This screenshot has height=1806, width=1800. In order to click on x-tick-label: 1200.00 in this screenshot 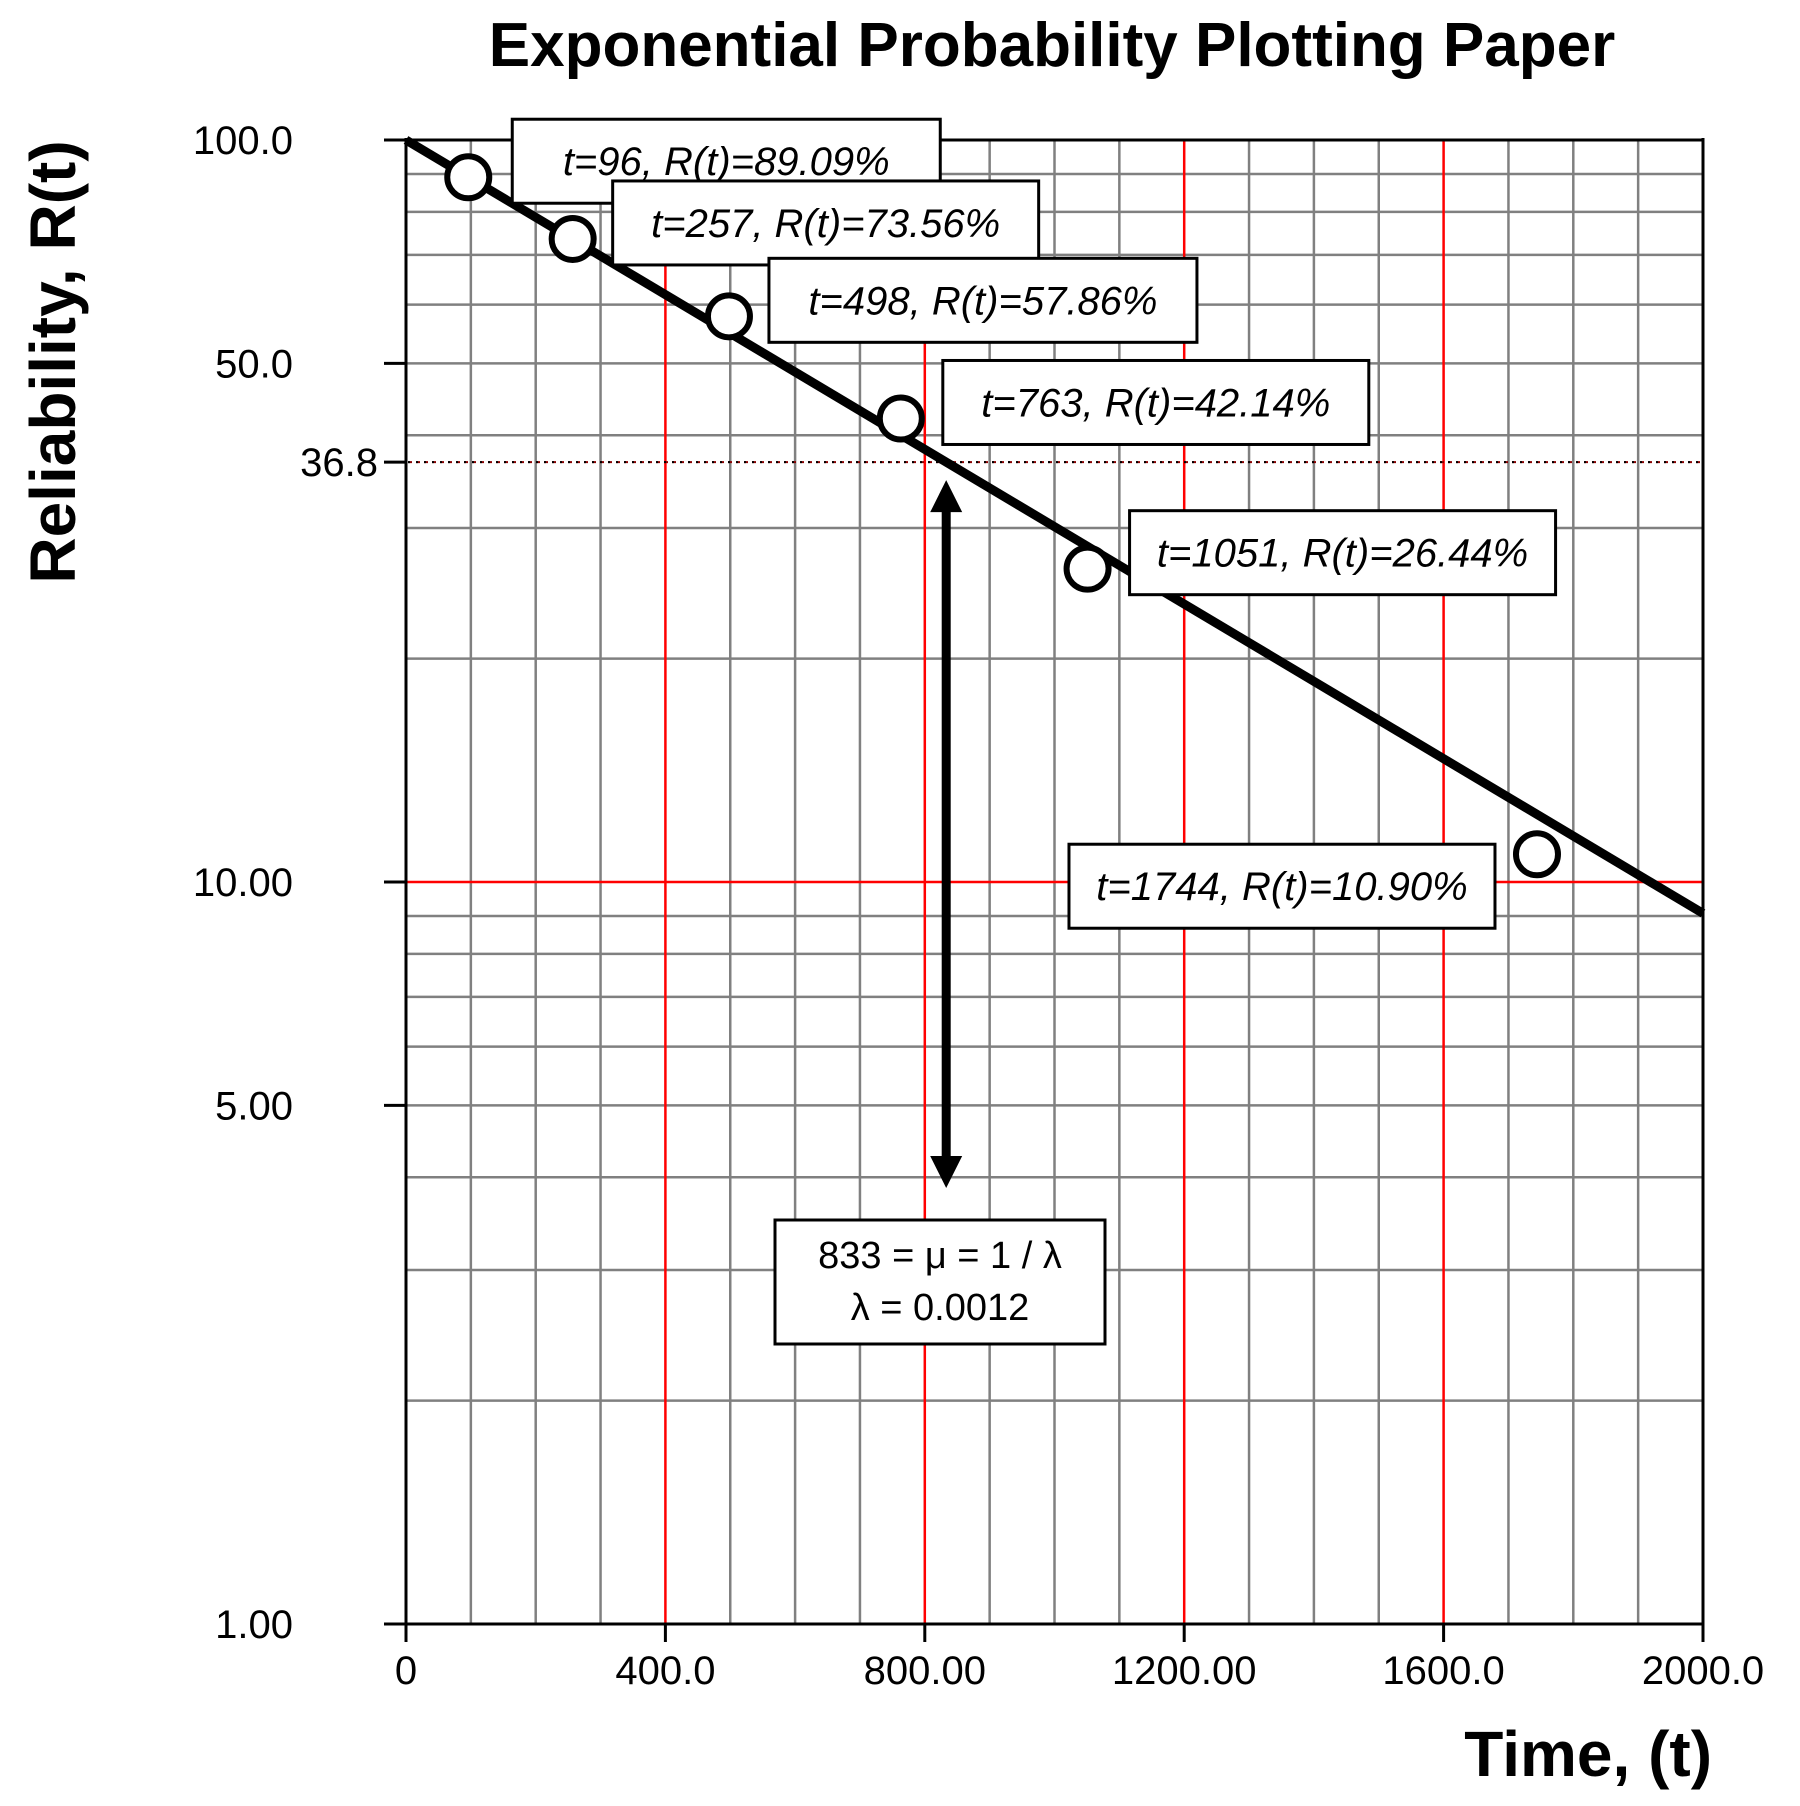, I will do `click(1184, 1671)`.